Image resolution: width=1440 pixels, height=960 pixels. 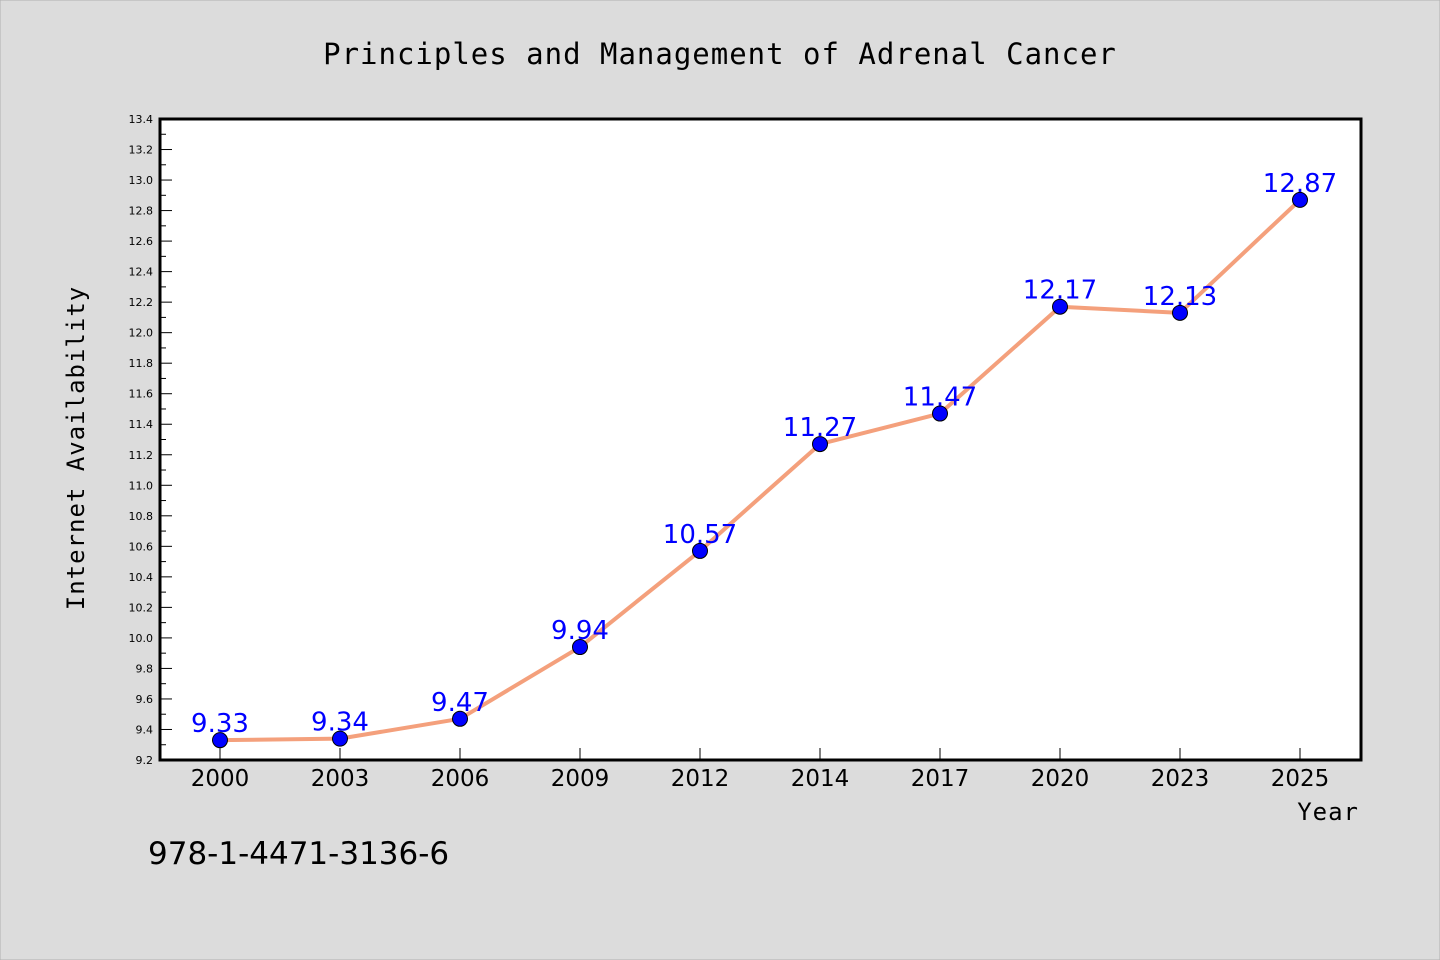 I want to click on y-tick-label: 13.2, so click(x=141, y=150).